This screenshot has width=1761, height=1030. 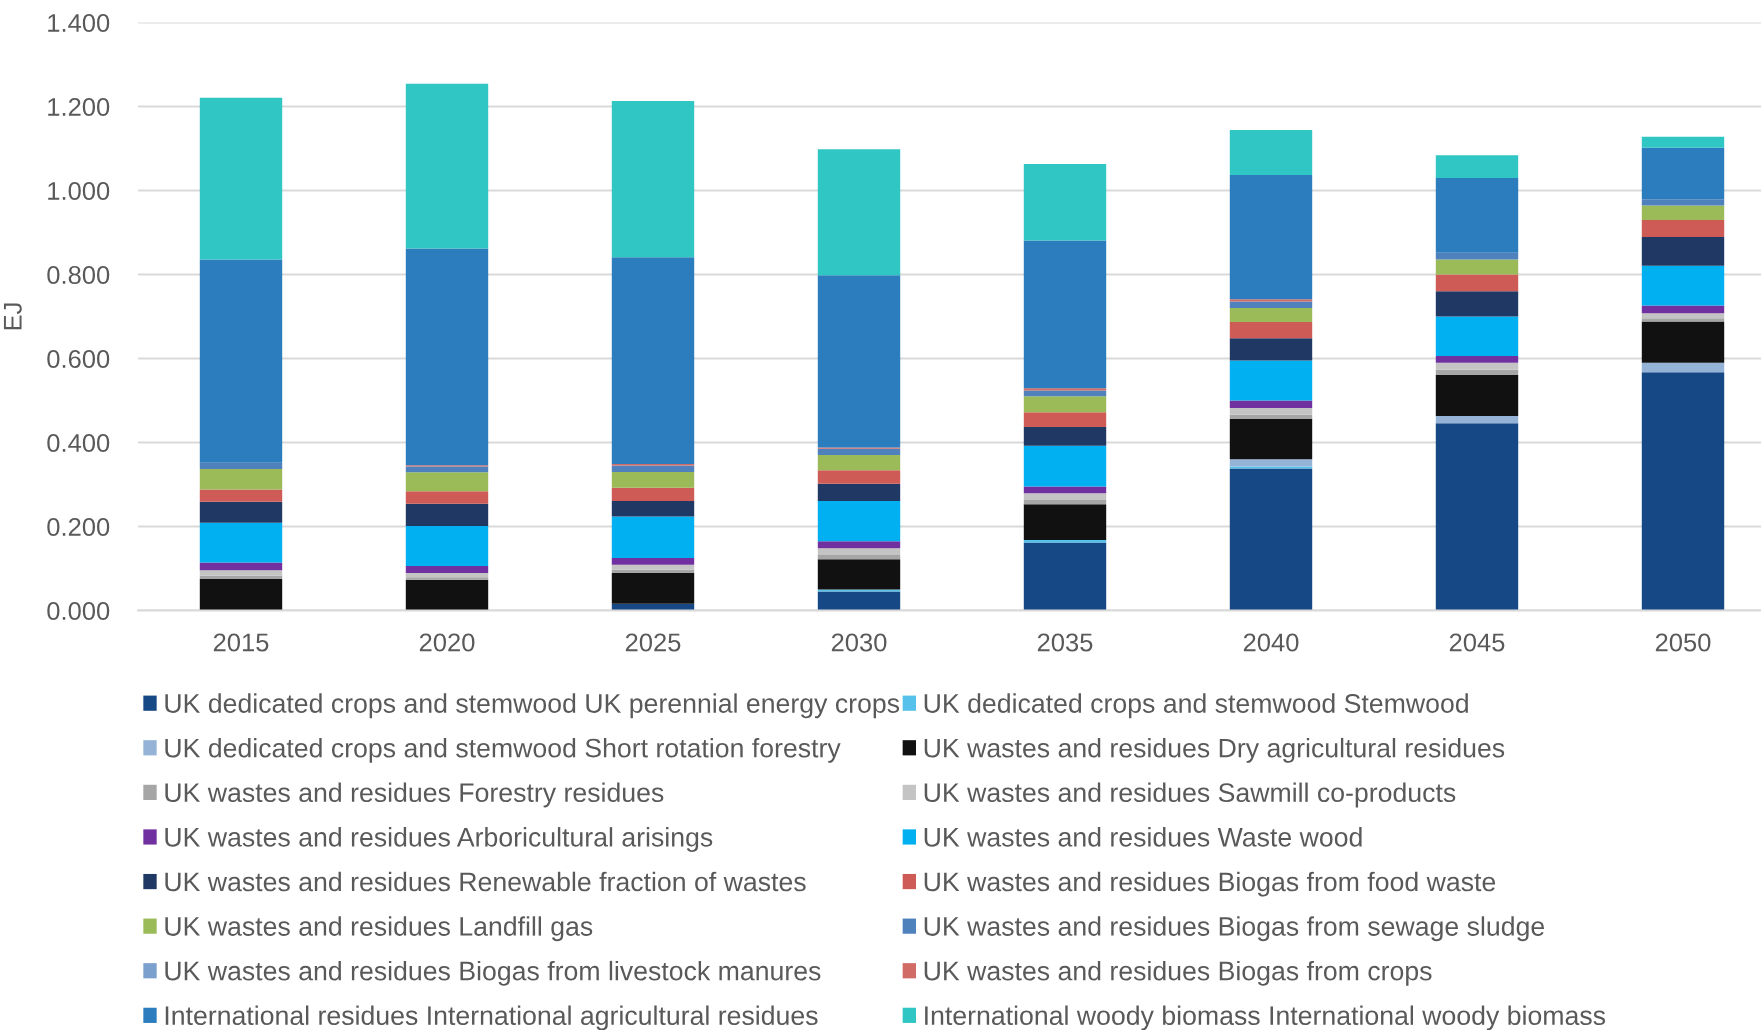 What do you see at coordinates (1143, 837) in the screenshot?
I see `legend-label: UK wastes and residues Waste wood` at bounding box center [1143, 837].